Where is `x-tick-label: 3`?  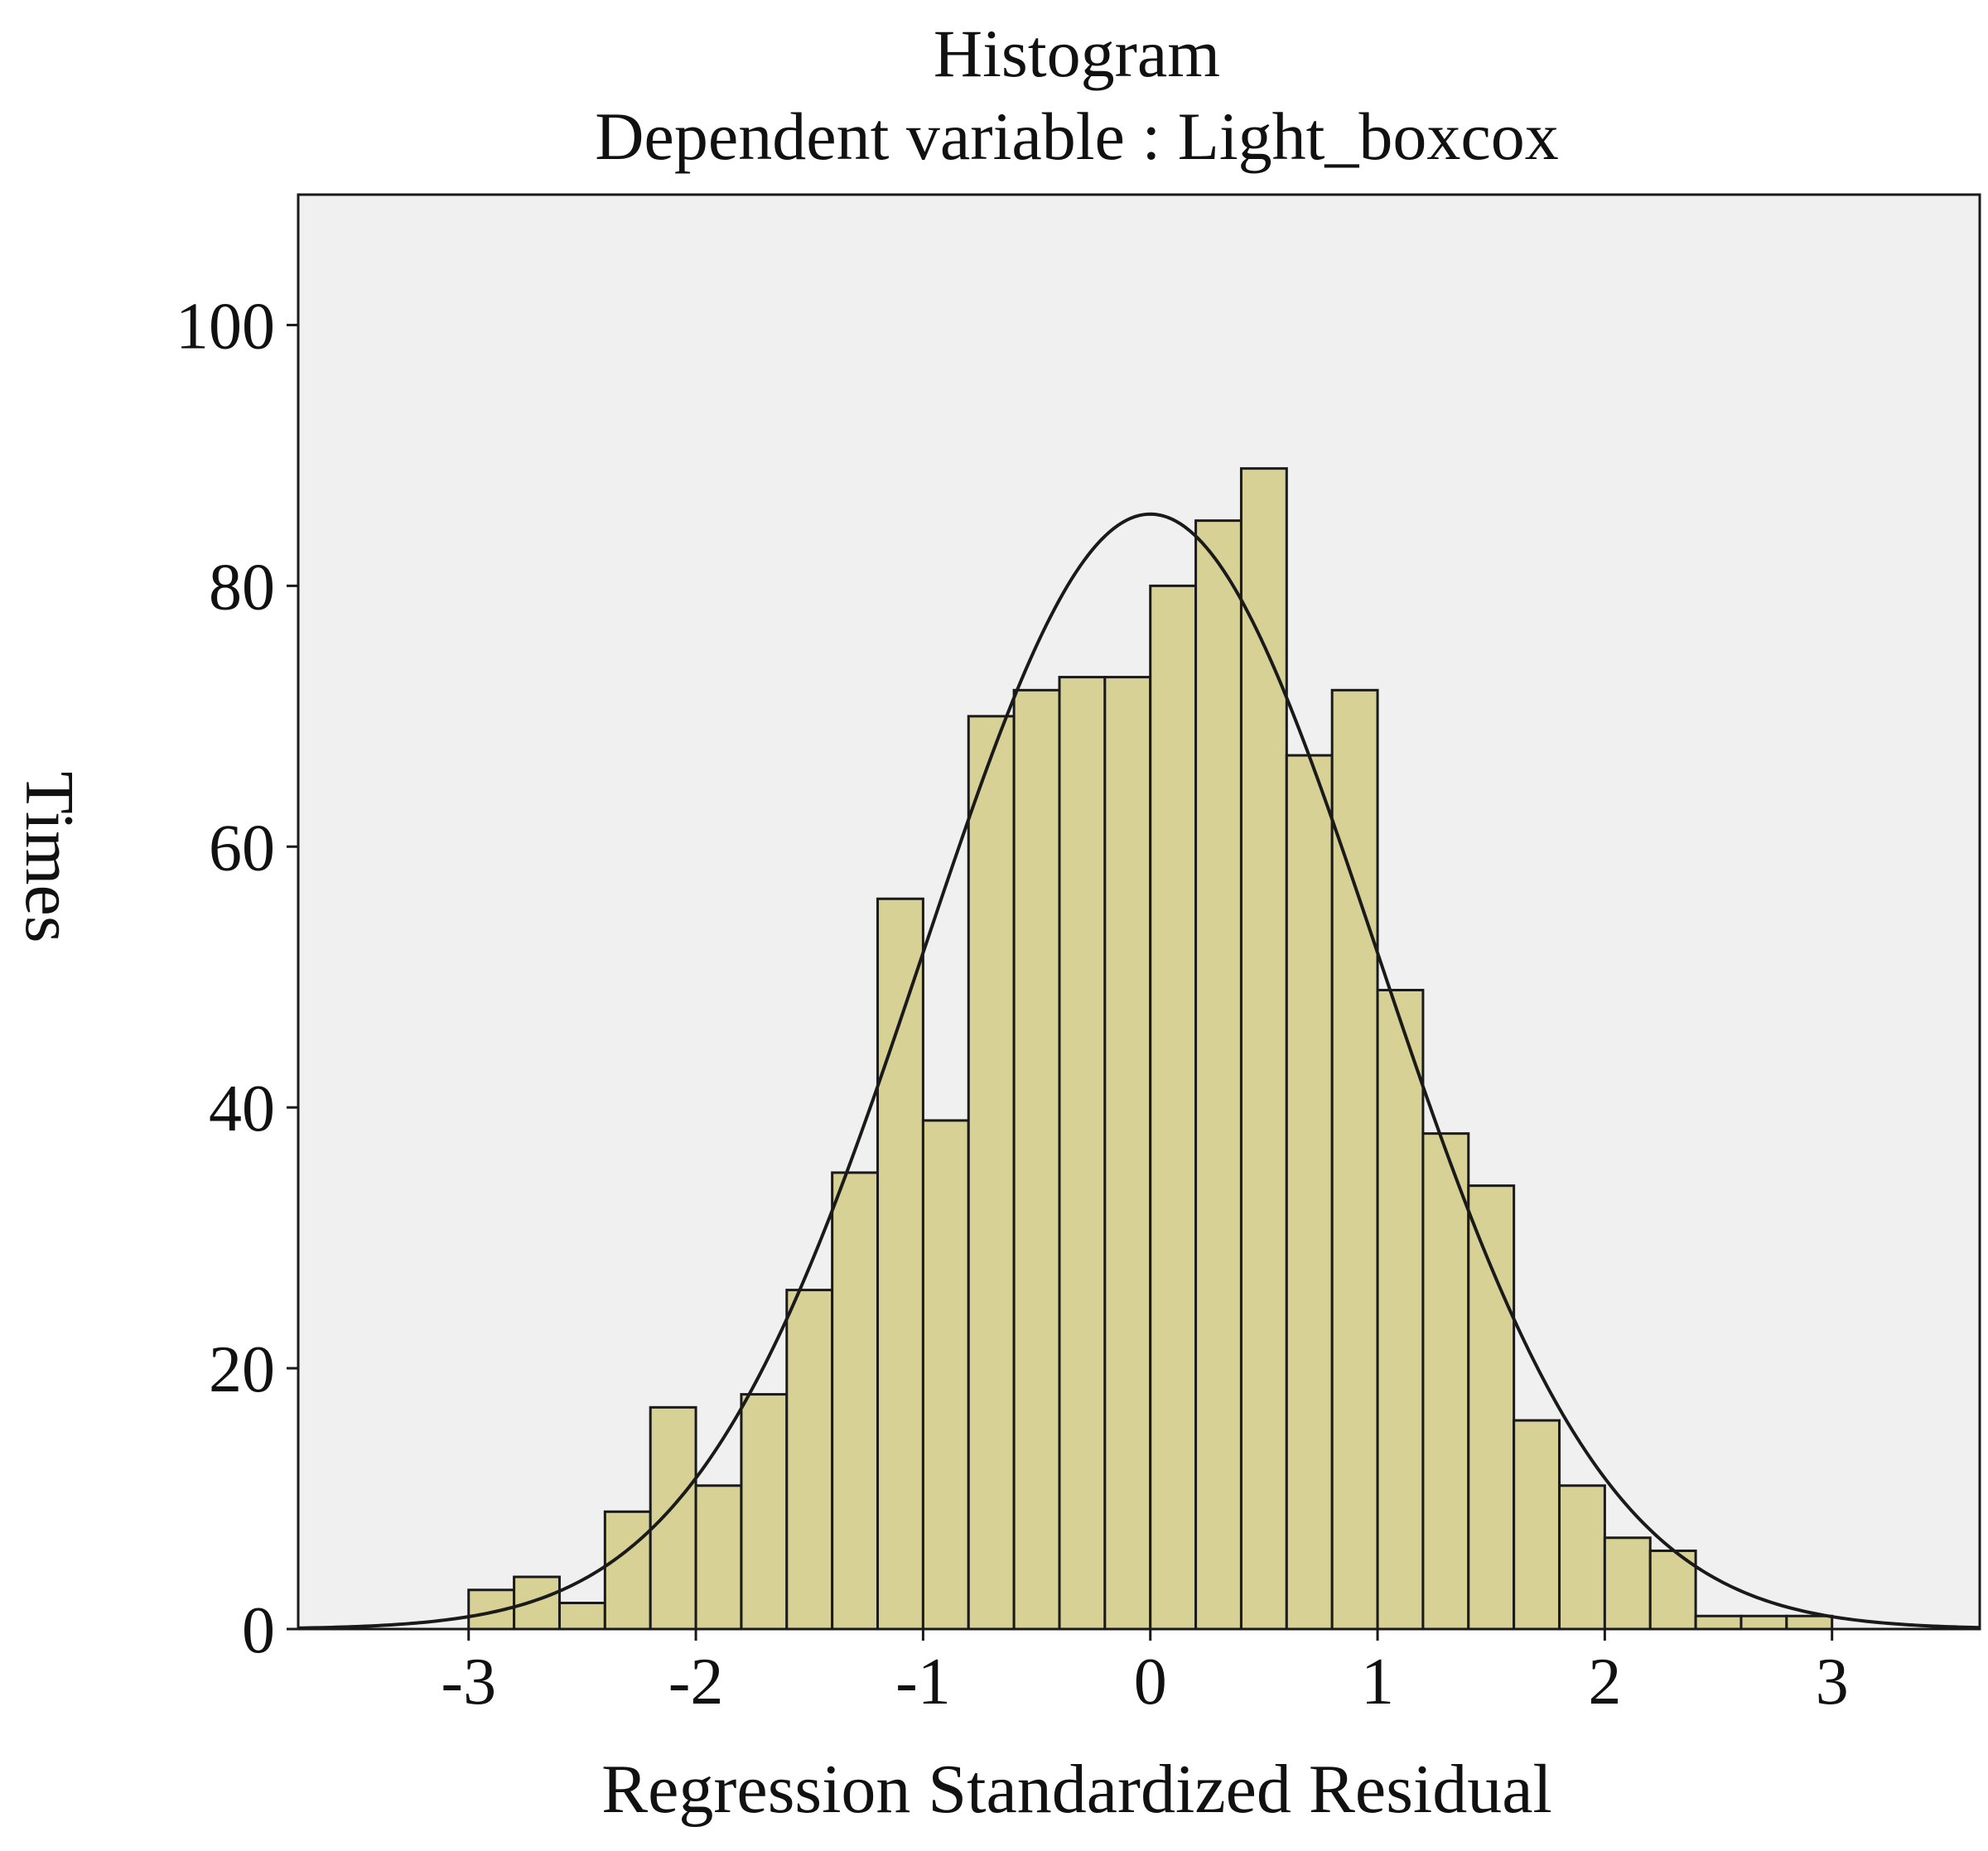
x-tick-label: 3 is located at coordinates (1832, 1682).